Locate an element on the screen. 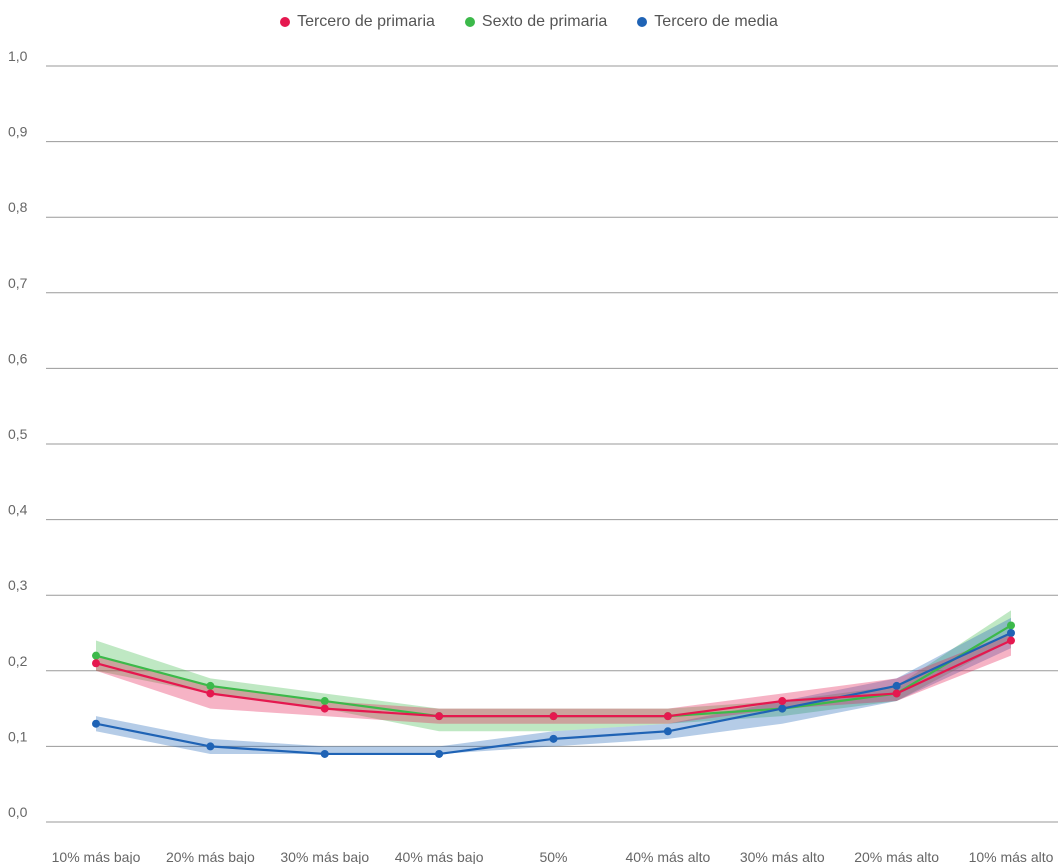 This screenshot has width=1058, height=864. y-tick-label: 0,0 is located at coordinates (18, 812).